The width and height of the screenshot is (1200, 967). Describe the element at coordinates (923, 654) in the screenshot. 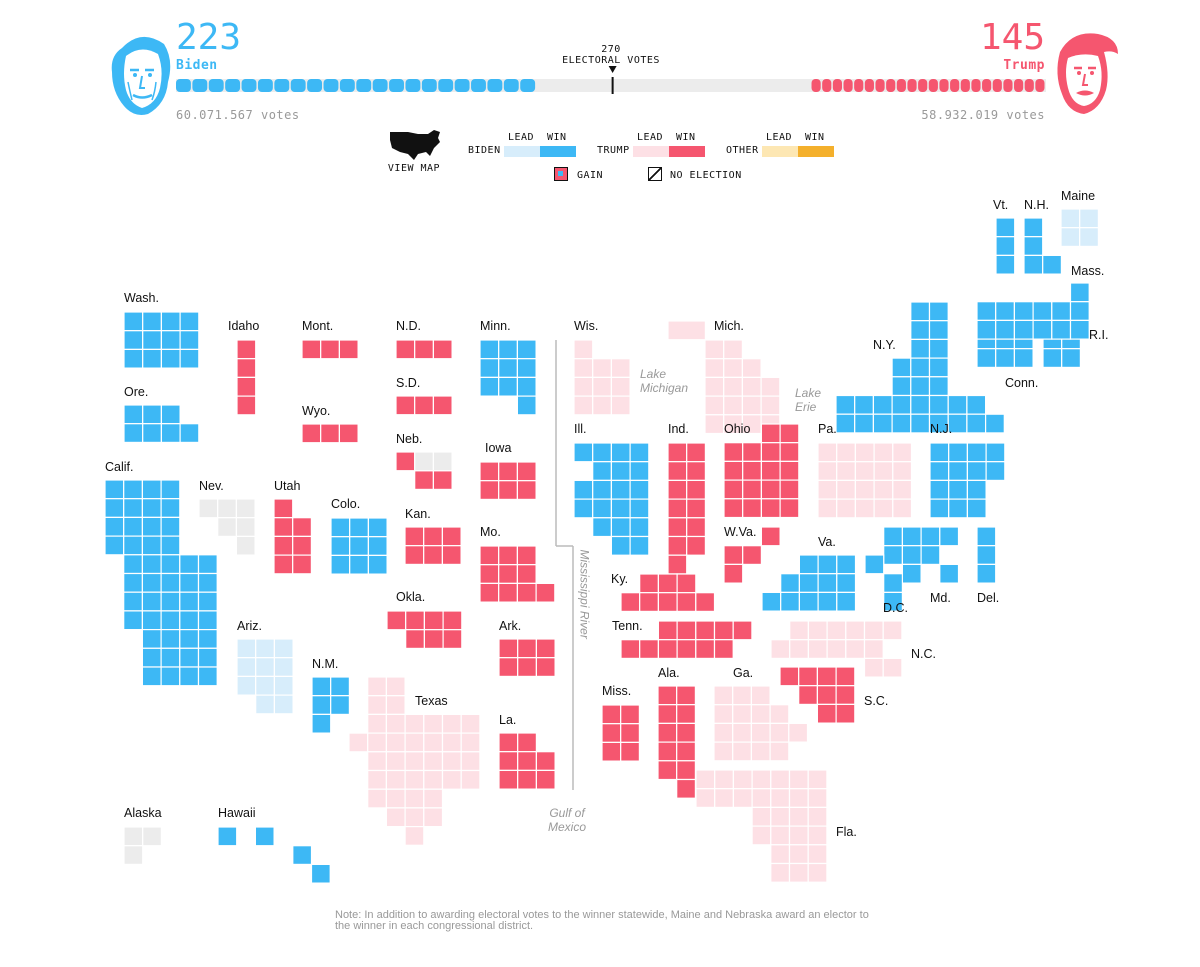

I see `state-label: N.C.` at that location.